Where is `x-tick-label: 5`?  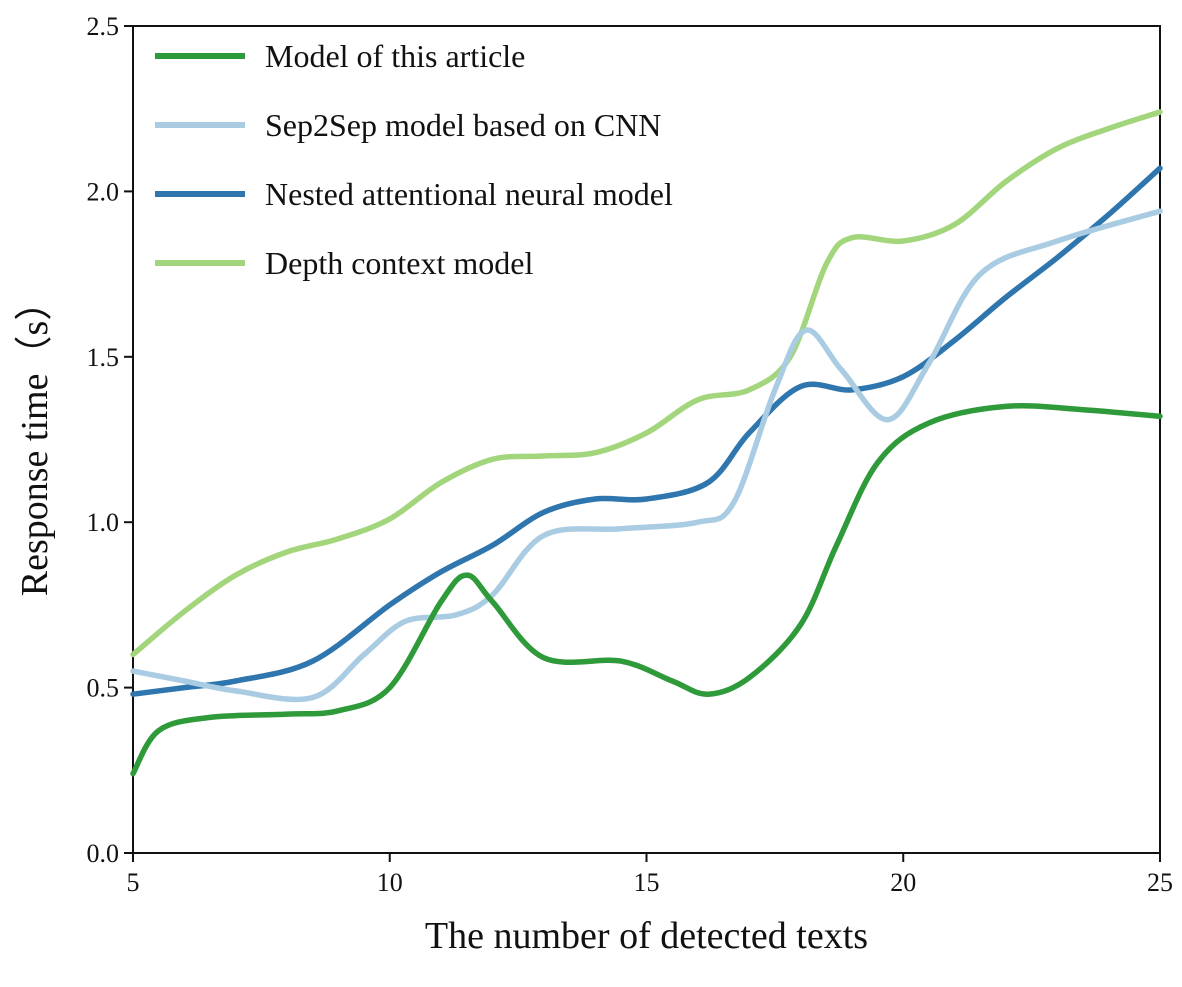 x-tick-label: 5 is located at coordinates (133, 882).